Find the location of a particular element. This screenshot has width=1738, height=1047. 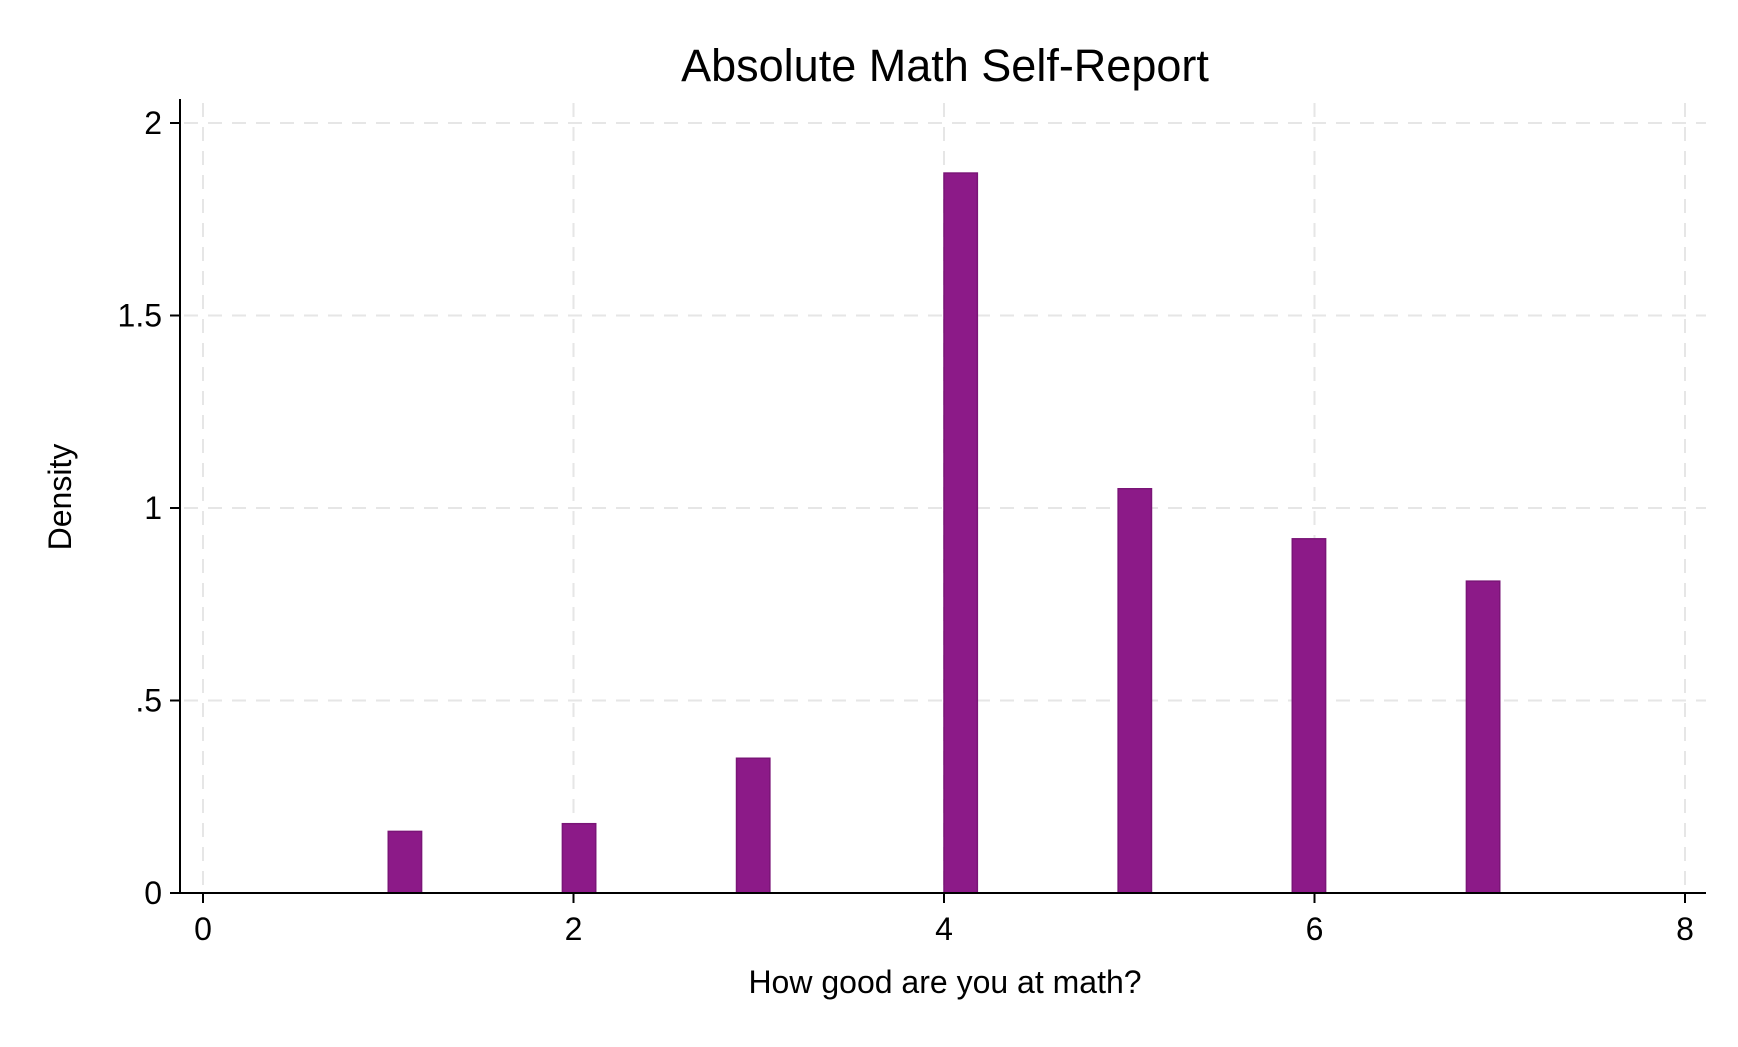

x-tick-label: 8 is located at coordinates (1685, 929).